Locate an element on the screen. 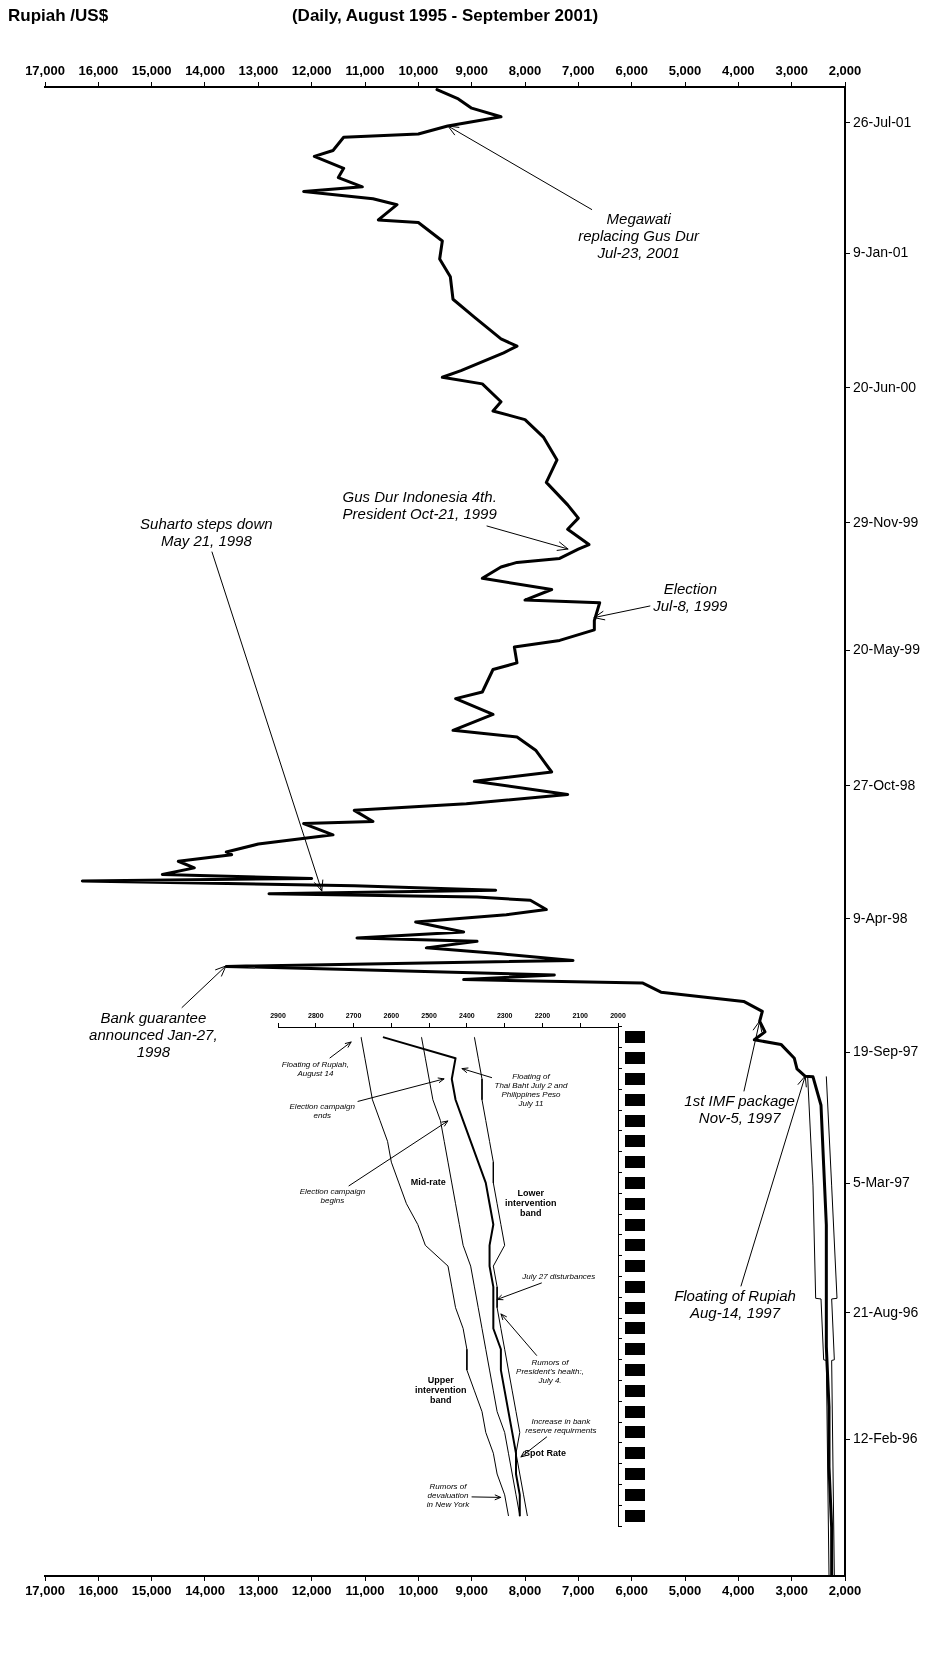 Image resolution: width=943 pixels, height=1663 pixels. x-tick-label: 14,000 is located at coordinates (205, 1591).